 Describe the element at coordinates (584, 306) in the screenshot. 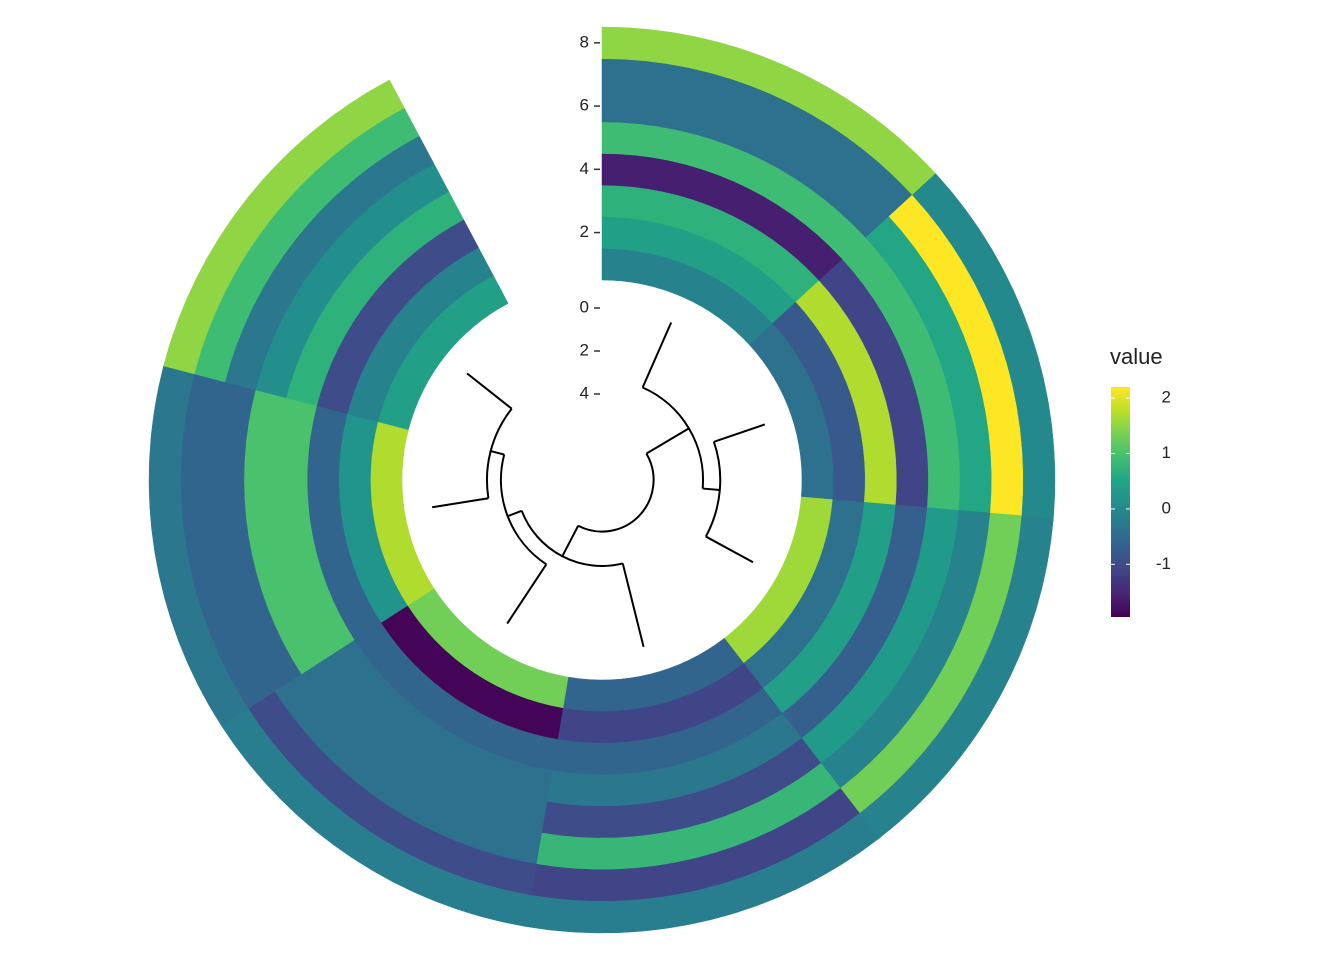

I see `dendro-tick-label: 0` at that location.